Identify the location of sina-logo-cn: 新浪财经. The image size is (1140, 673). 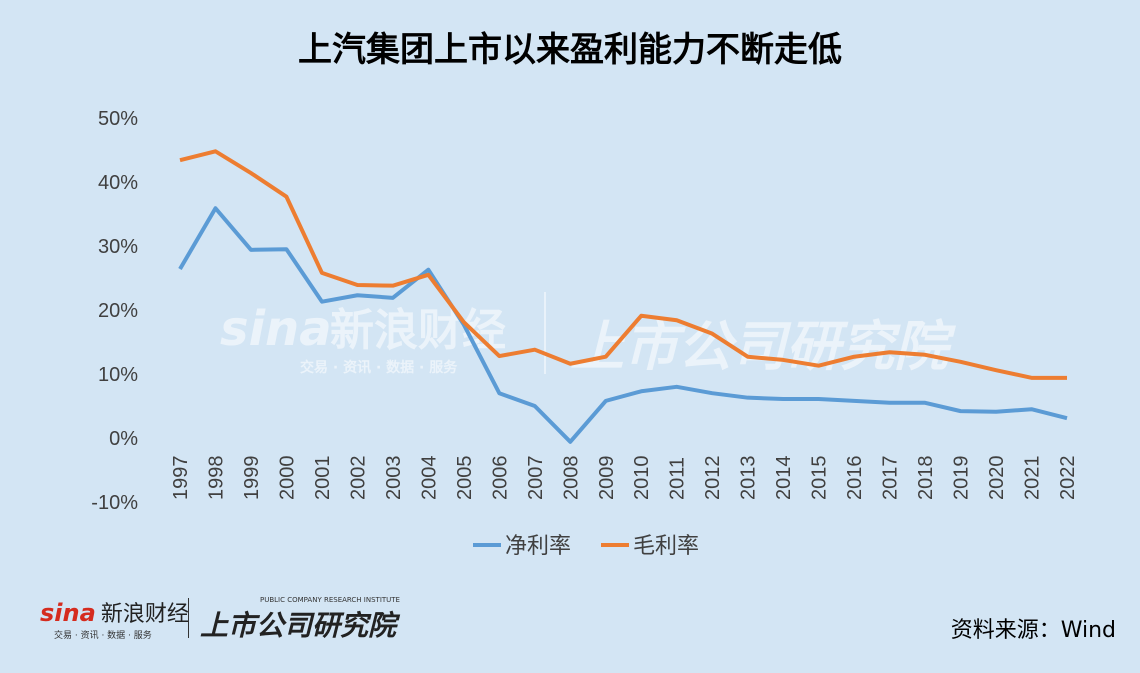
(144, 614).